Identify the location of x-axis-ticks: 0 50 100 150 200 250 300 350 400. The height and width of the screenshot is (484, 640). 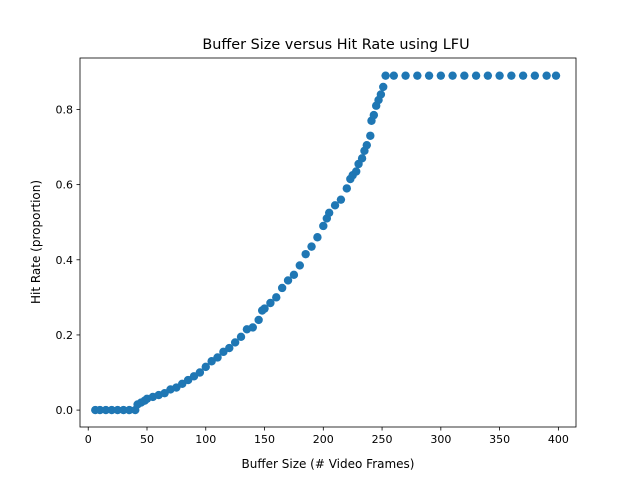
(327, 436).